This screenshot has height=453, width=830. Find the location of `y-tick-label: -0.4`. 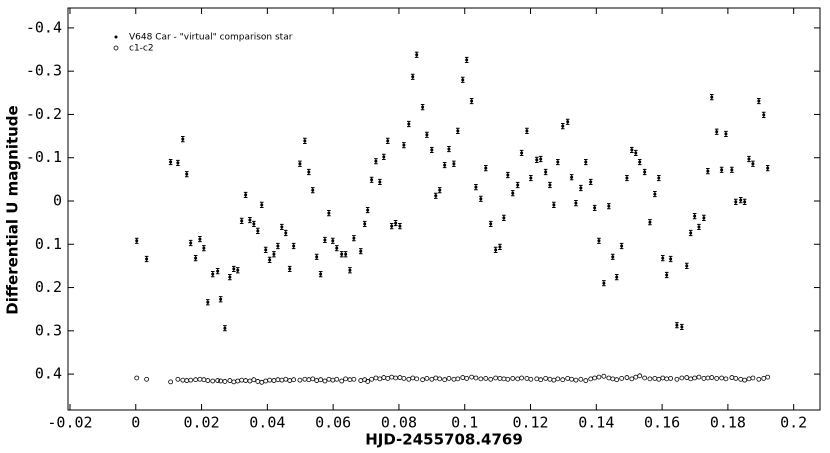

y-tick-label: -0.4 is located at coordinates (44, 27).